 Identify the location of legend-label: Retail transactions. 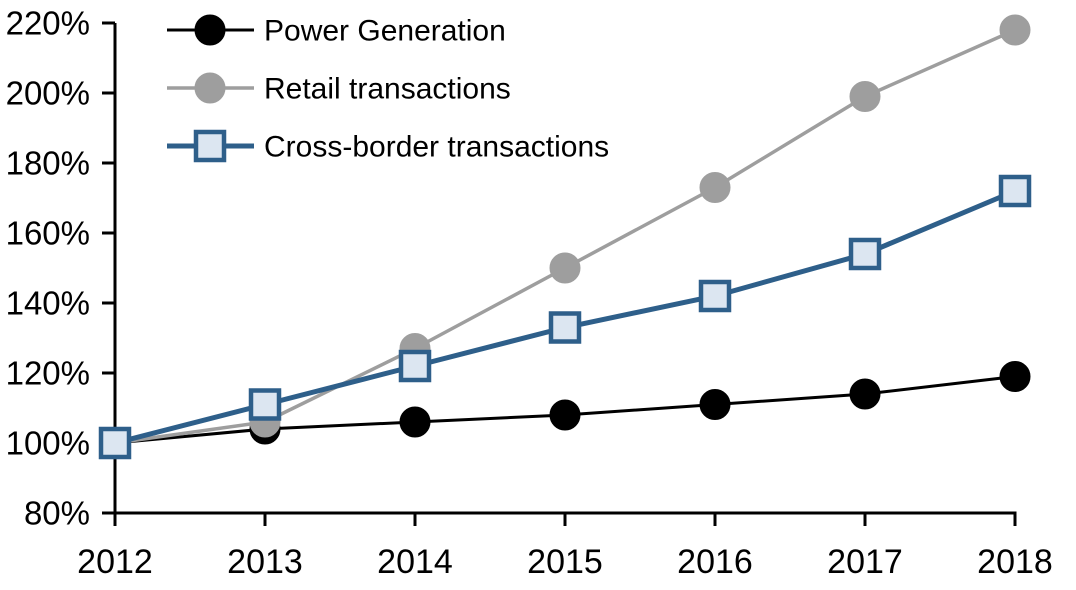
(387, 89).